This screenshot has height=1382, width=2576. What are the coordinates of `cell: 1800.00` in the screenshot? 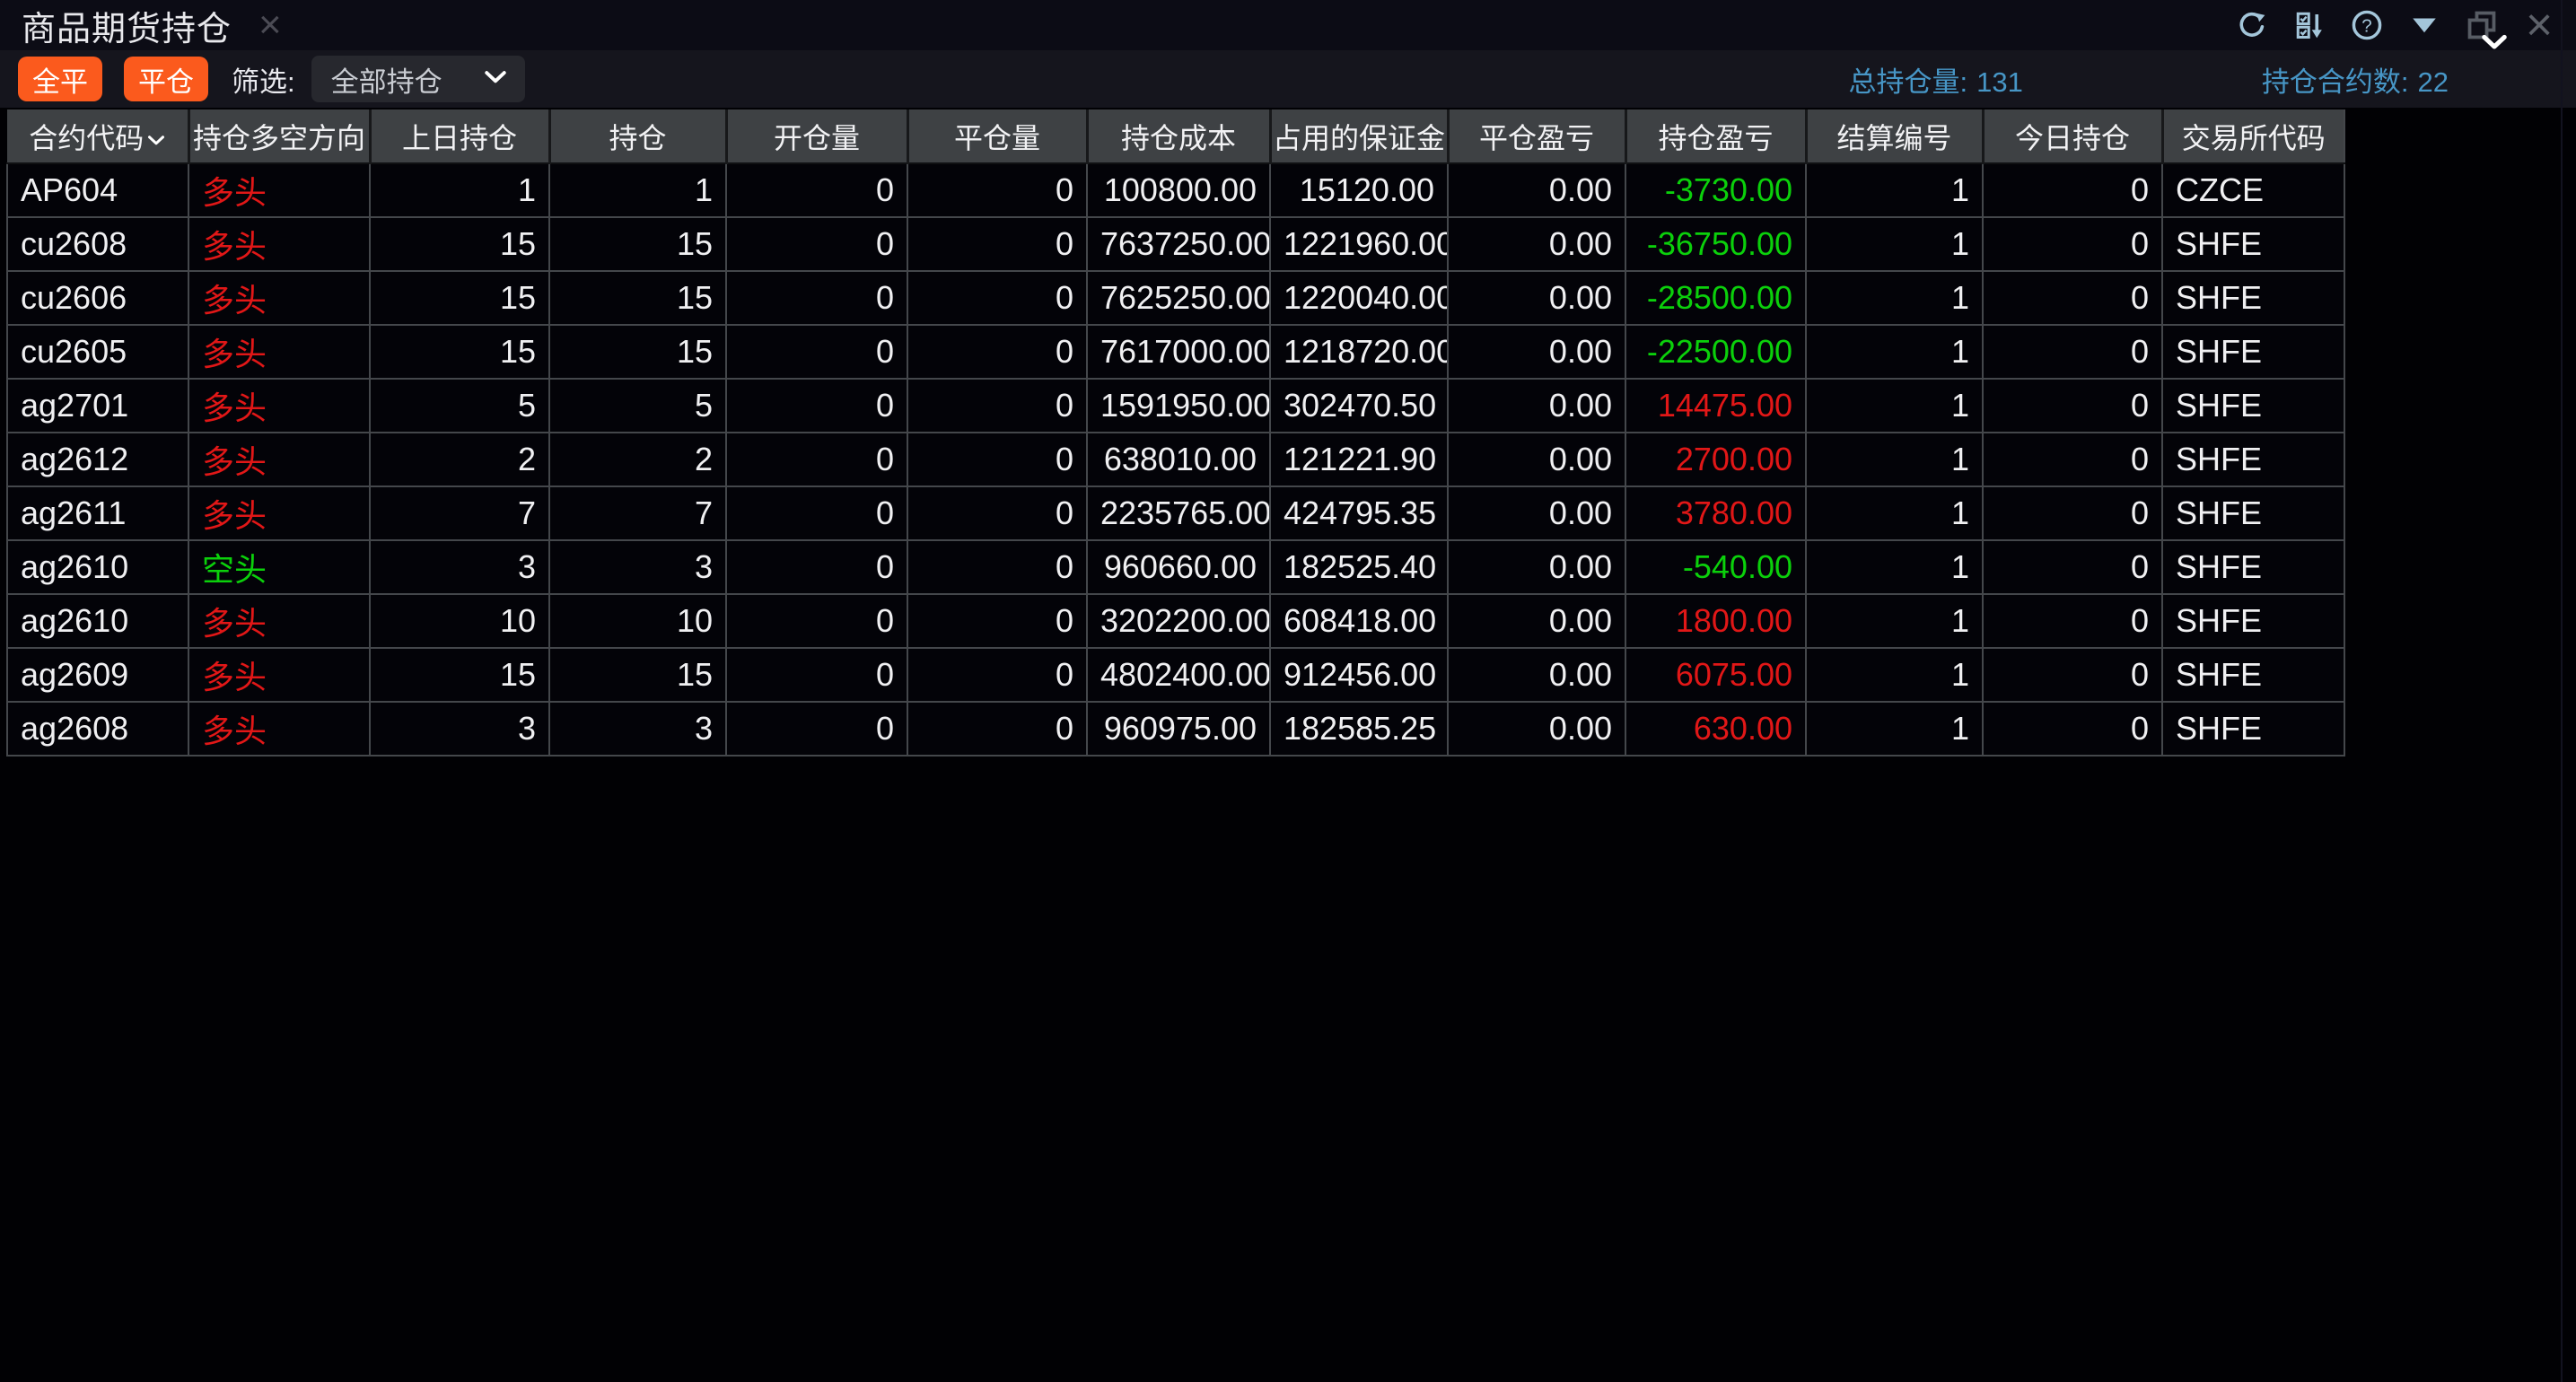 It's located at (1716, 621).